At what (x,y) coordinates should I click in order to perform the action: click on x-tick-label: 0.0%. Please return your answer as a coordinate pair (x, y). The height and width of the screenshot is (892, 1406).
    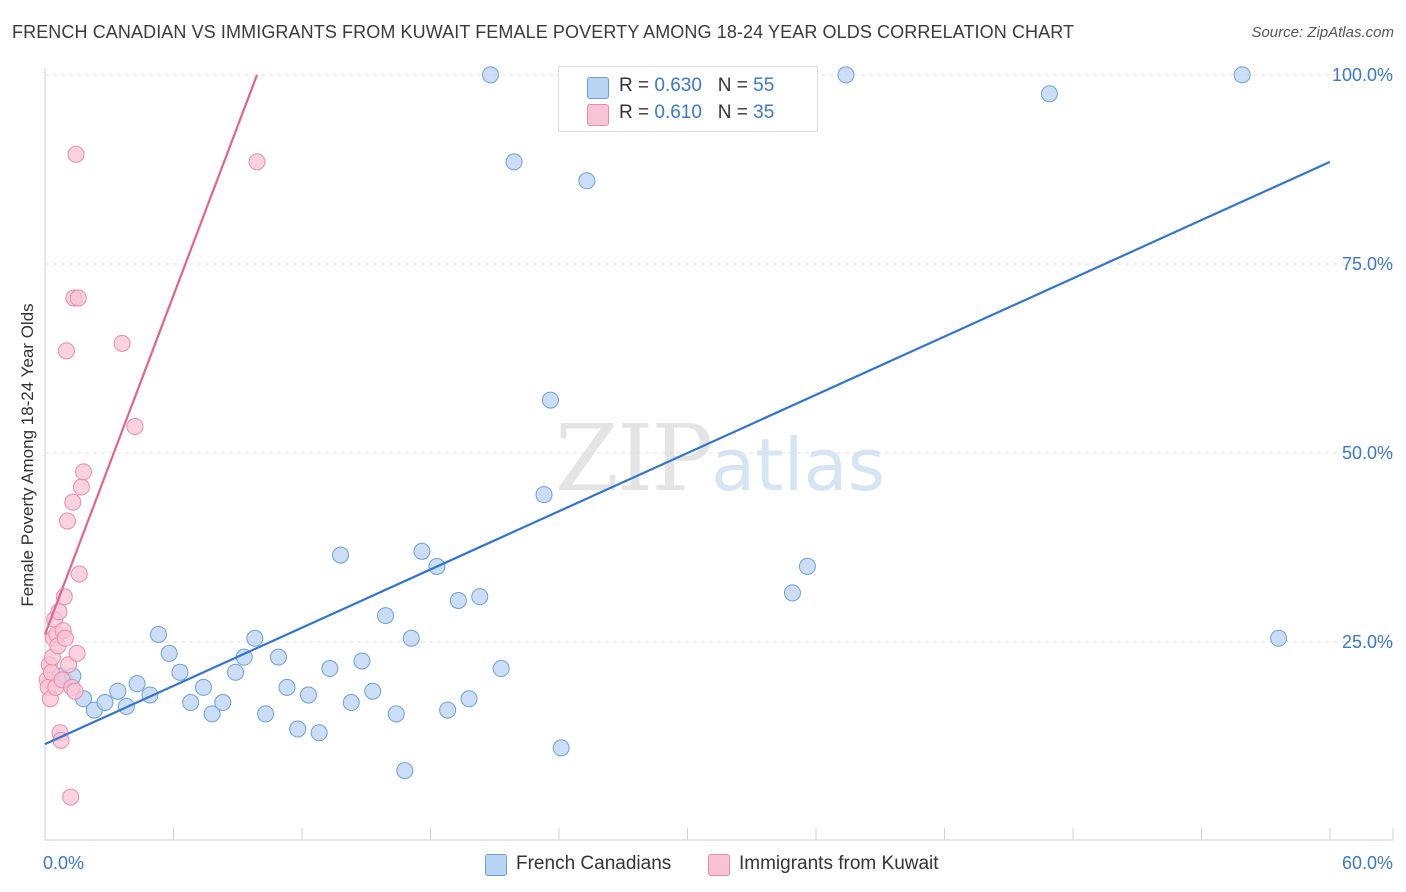
    Looking at the image, I should click on (63, 863).